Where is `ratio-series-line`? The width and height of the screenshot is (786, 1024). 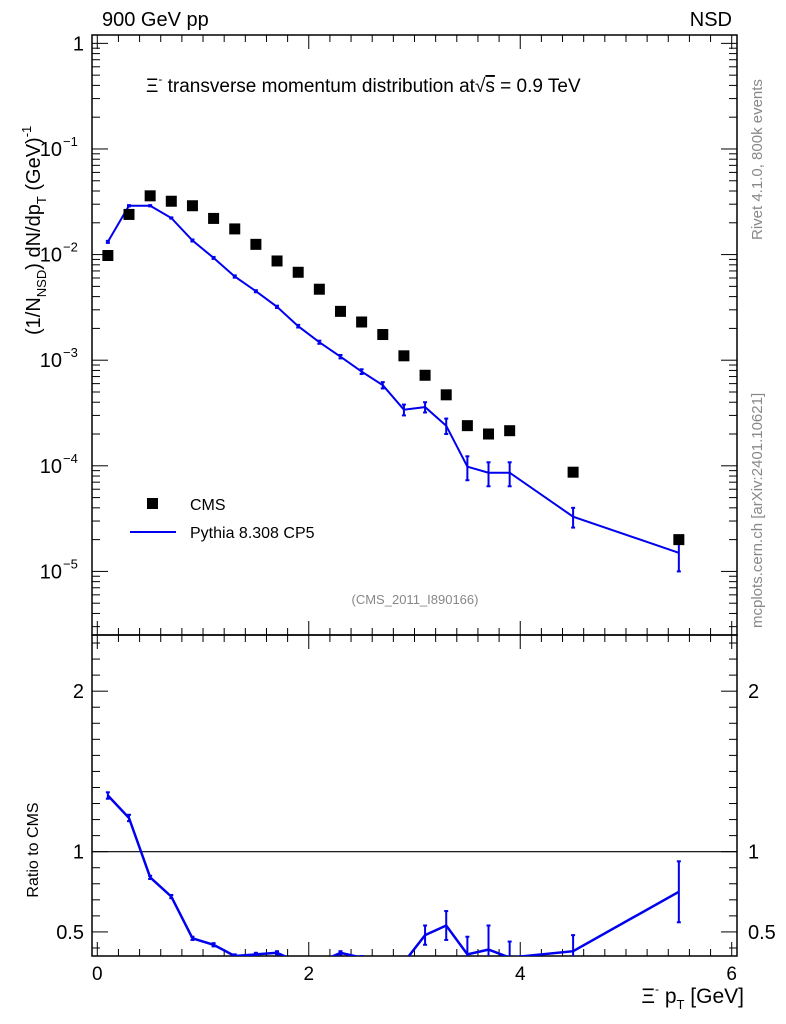
ratio-series-line is located at coordinates (393, 875).